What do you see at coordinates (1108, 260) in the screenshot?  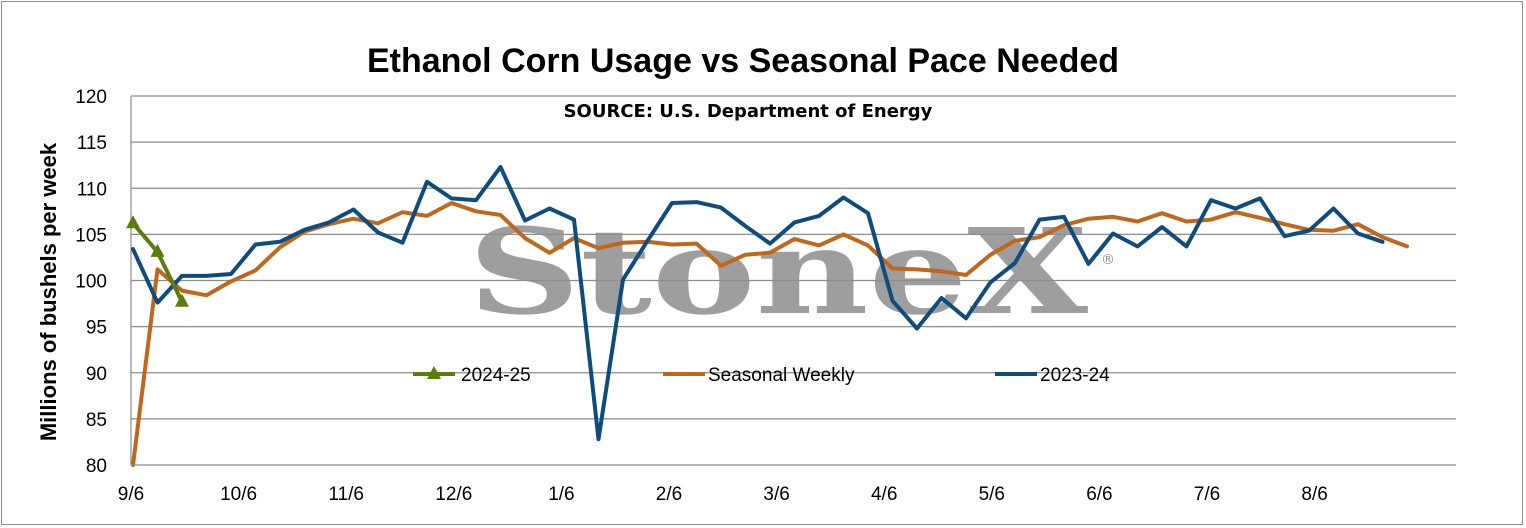 I see `registered-mark: ®` at bounding box center [1108, 260].